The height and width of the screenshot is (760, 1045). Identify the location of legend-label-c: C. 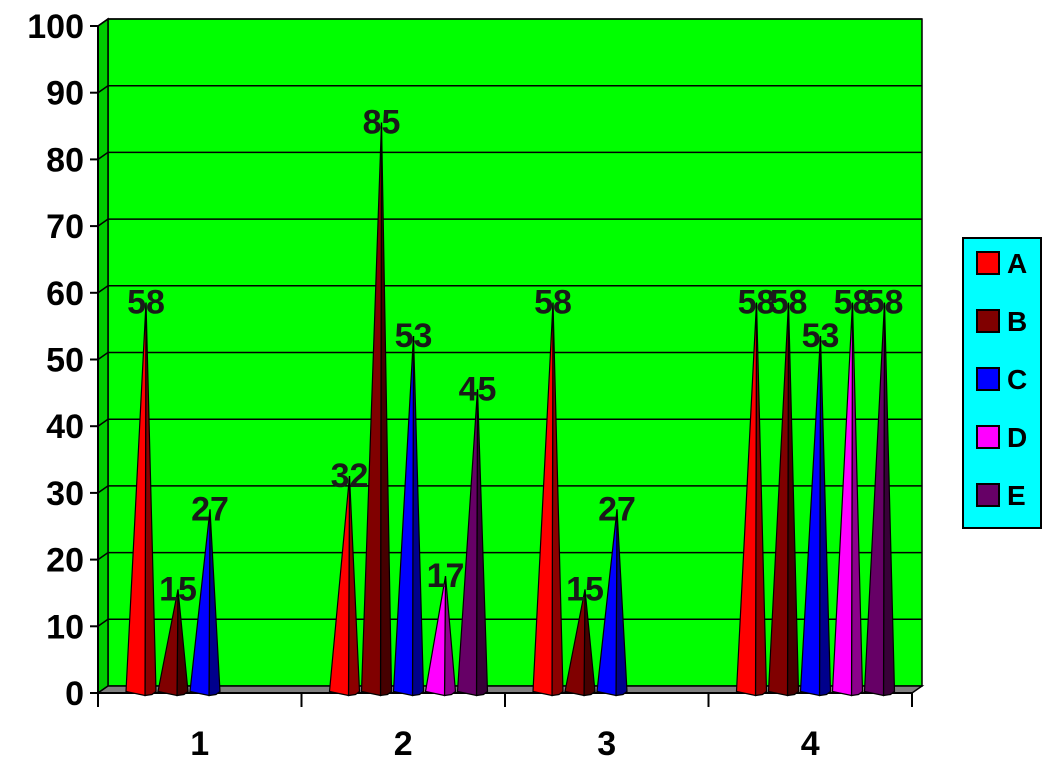
(1017, 379).